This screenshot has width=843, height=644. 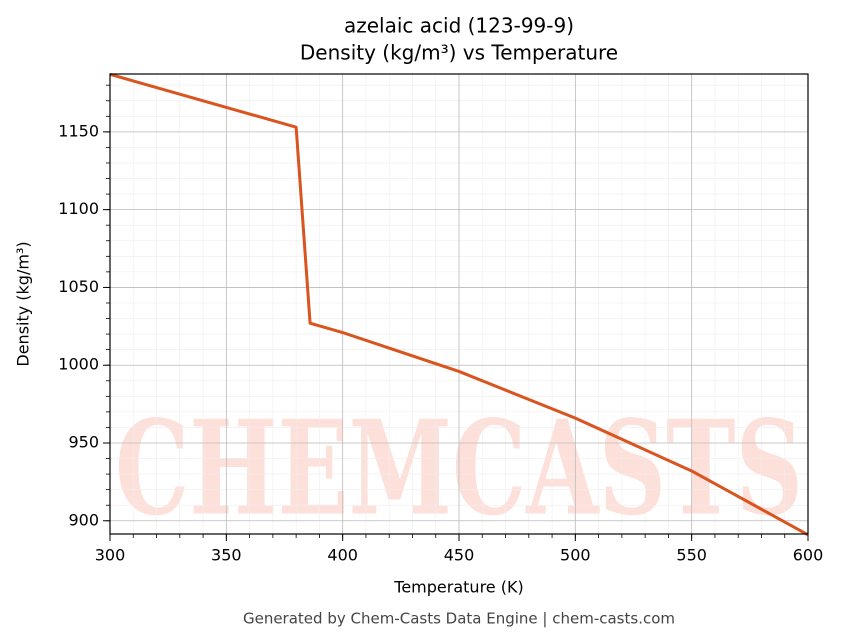 What do you see at coordinates (78, 208) in the screenshot?
I see `y-tick-label: 1100` at bounding box center [78, 208].